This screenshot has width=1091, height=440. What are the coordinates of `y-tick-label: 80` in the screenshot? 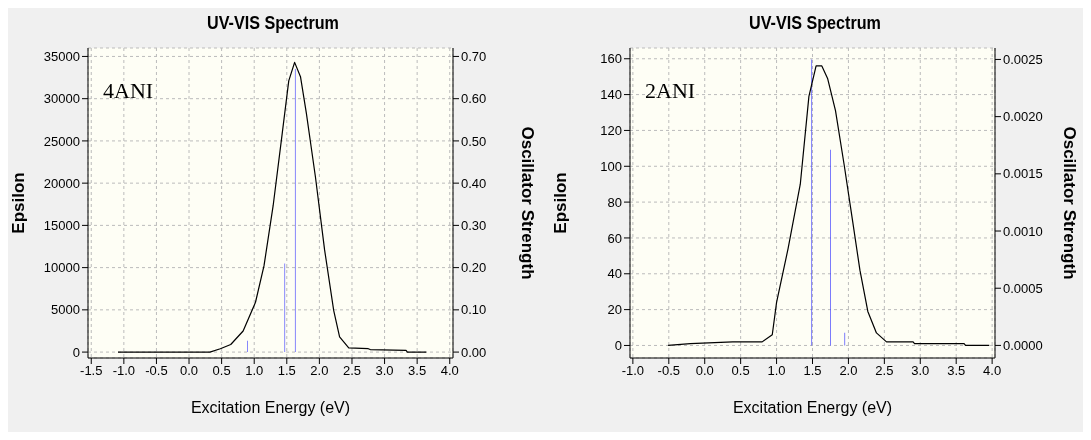 It's located at (614, 202).